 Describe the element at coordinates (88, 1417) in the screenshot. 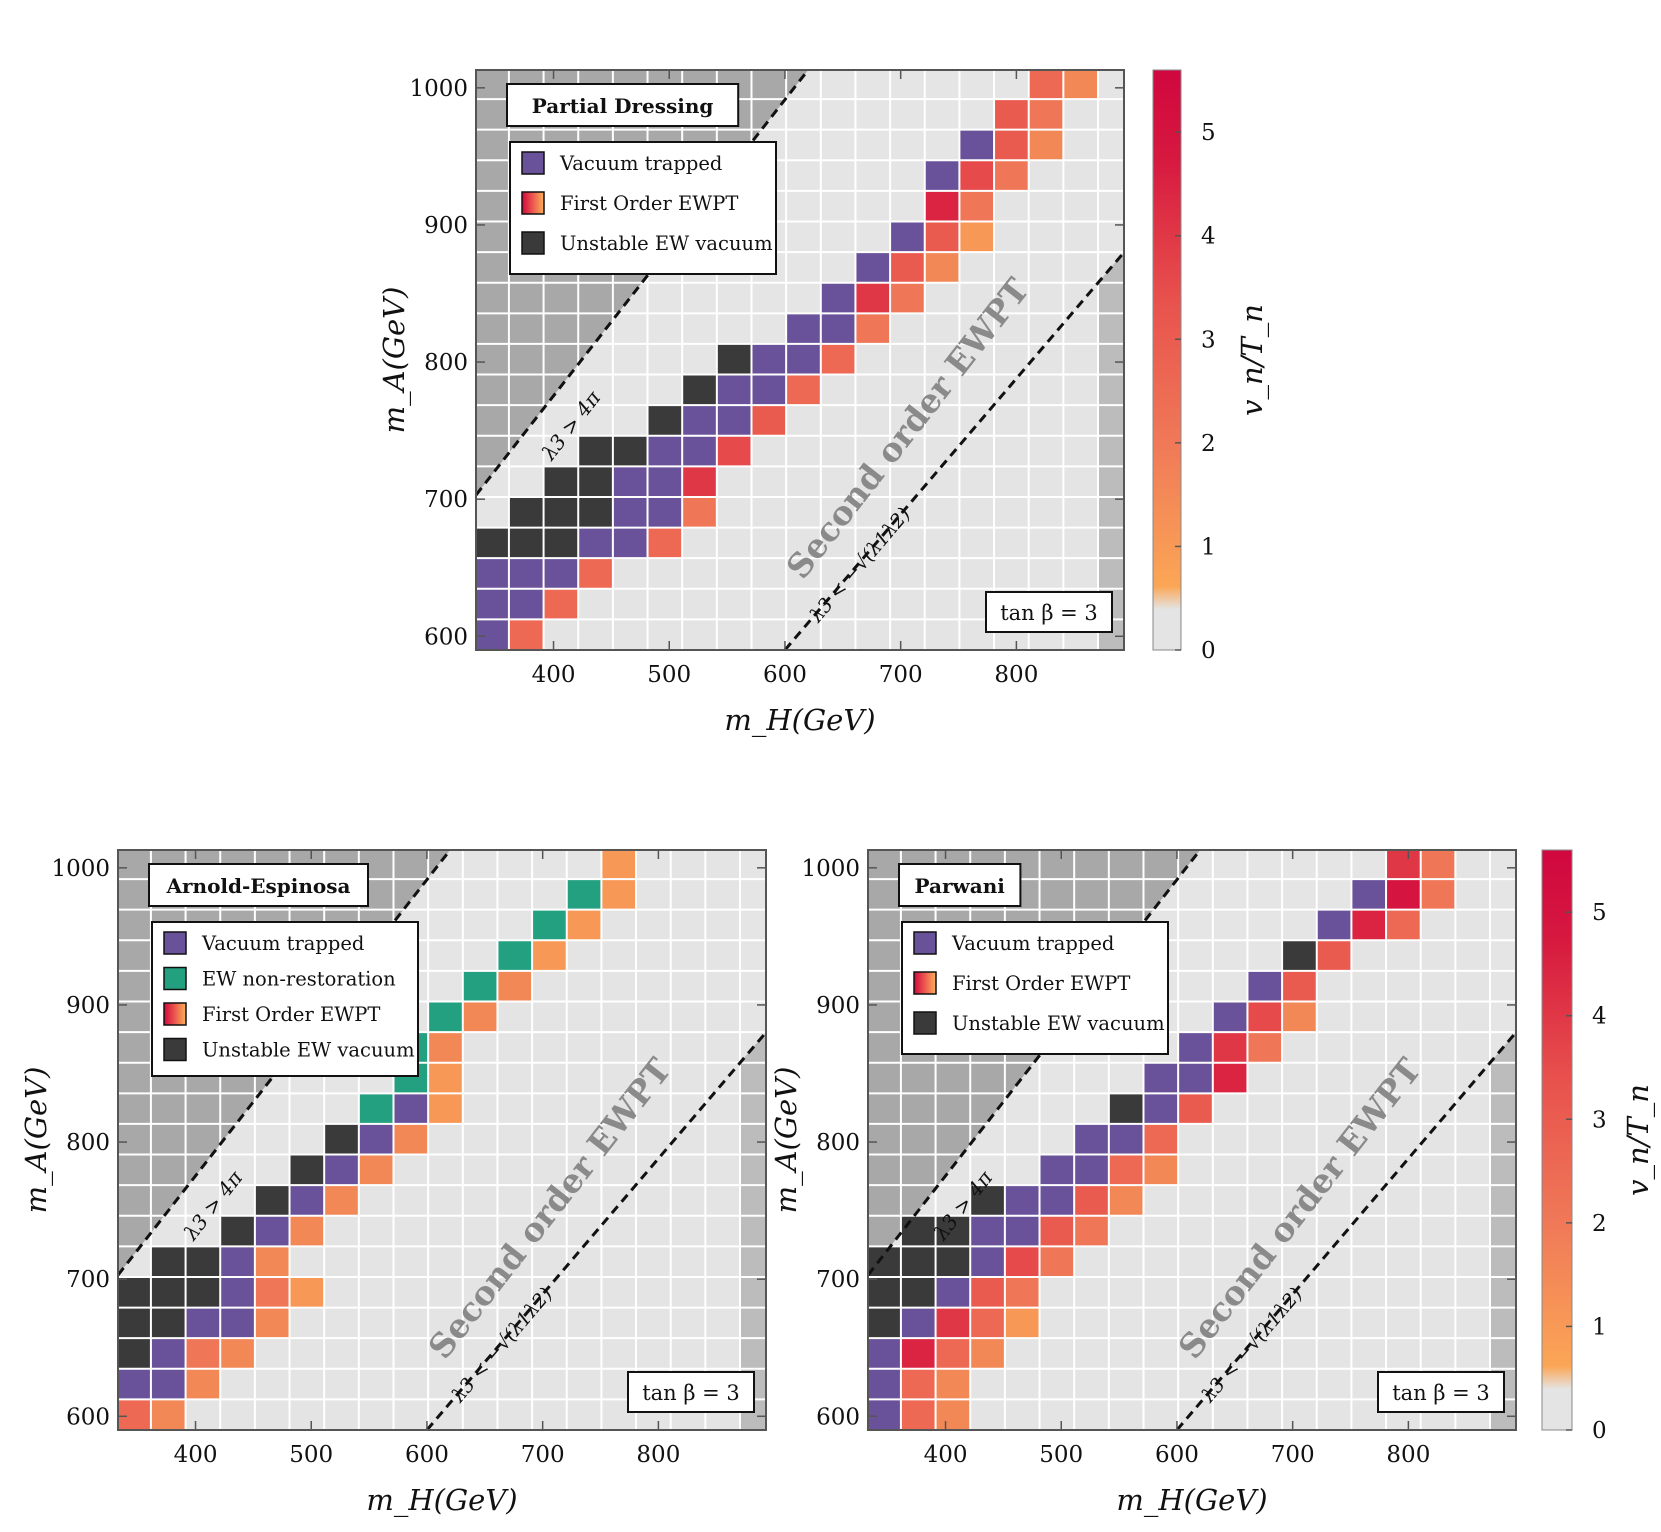

I see `y-tick-label: 600` at that location.